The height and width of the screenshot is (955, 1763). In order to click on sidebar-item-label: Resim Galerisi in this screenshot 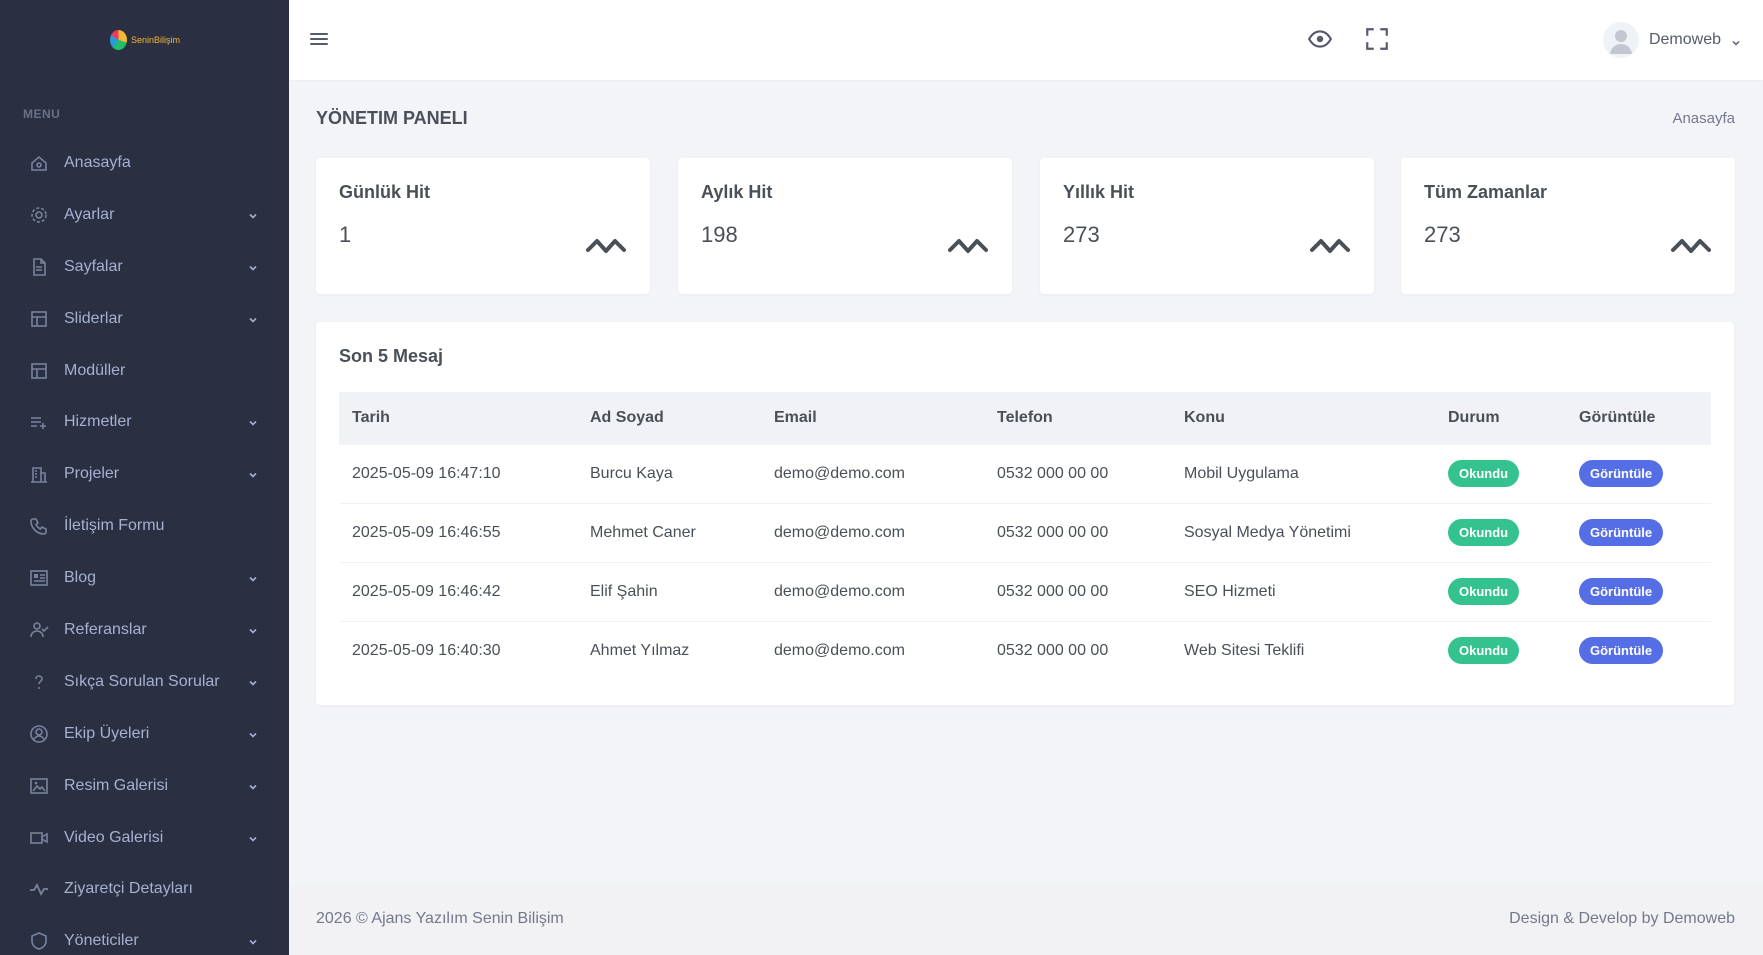, I will do `click(116, 785)`.